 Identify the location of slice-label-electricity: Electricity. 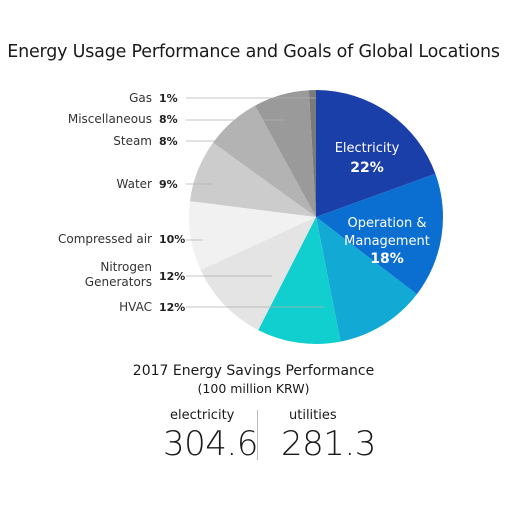
(367, 148).